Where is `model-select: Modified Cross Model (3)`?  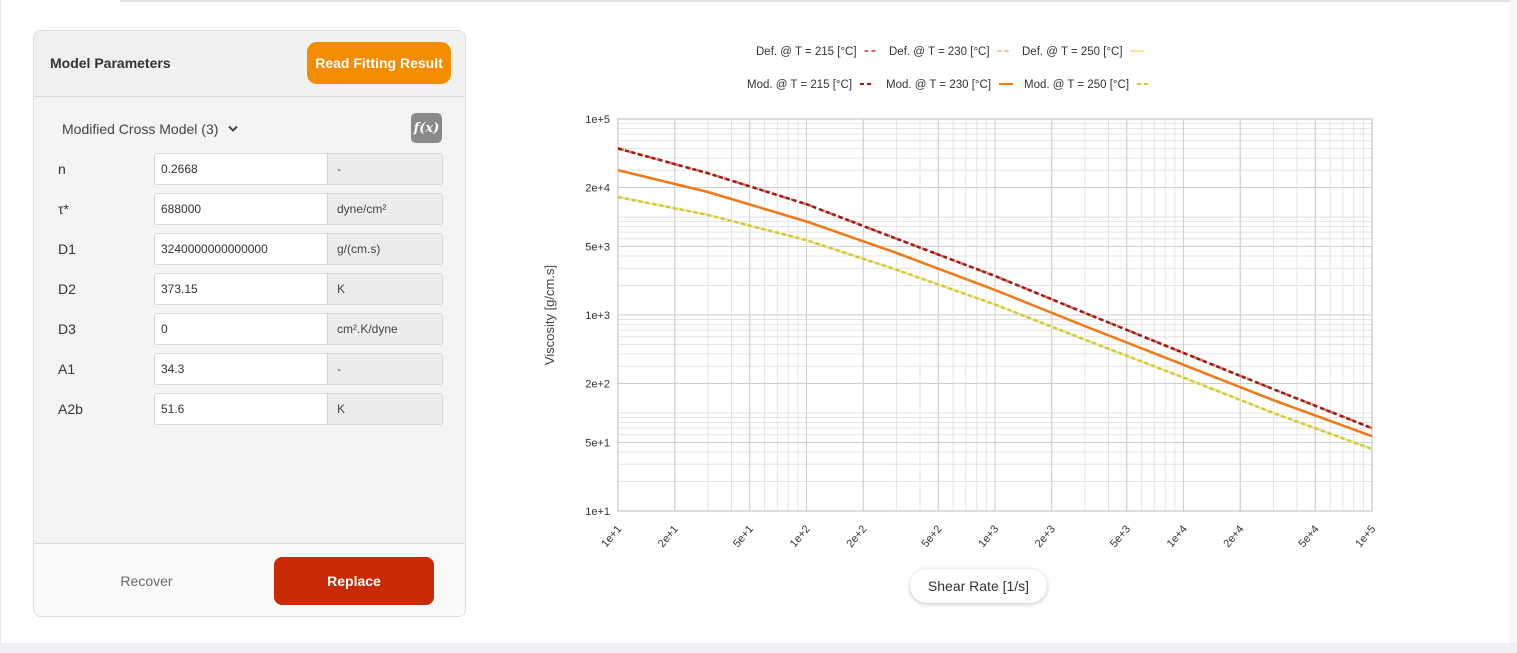
model-select: Modified Cross Model (3) is located at coordinates (150, 129).